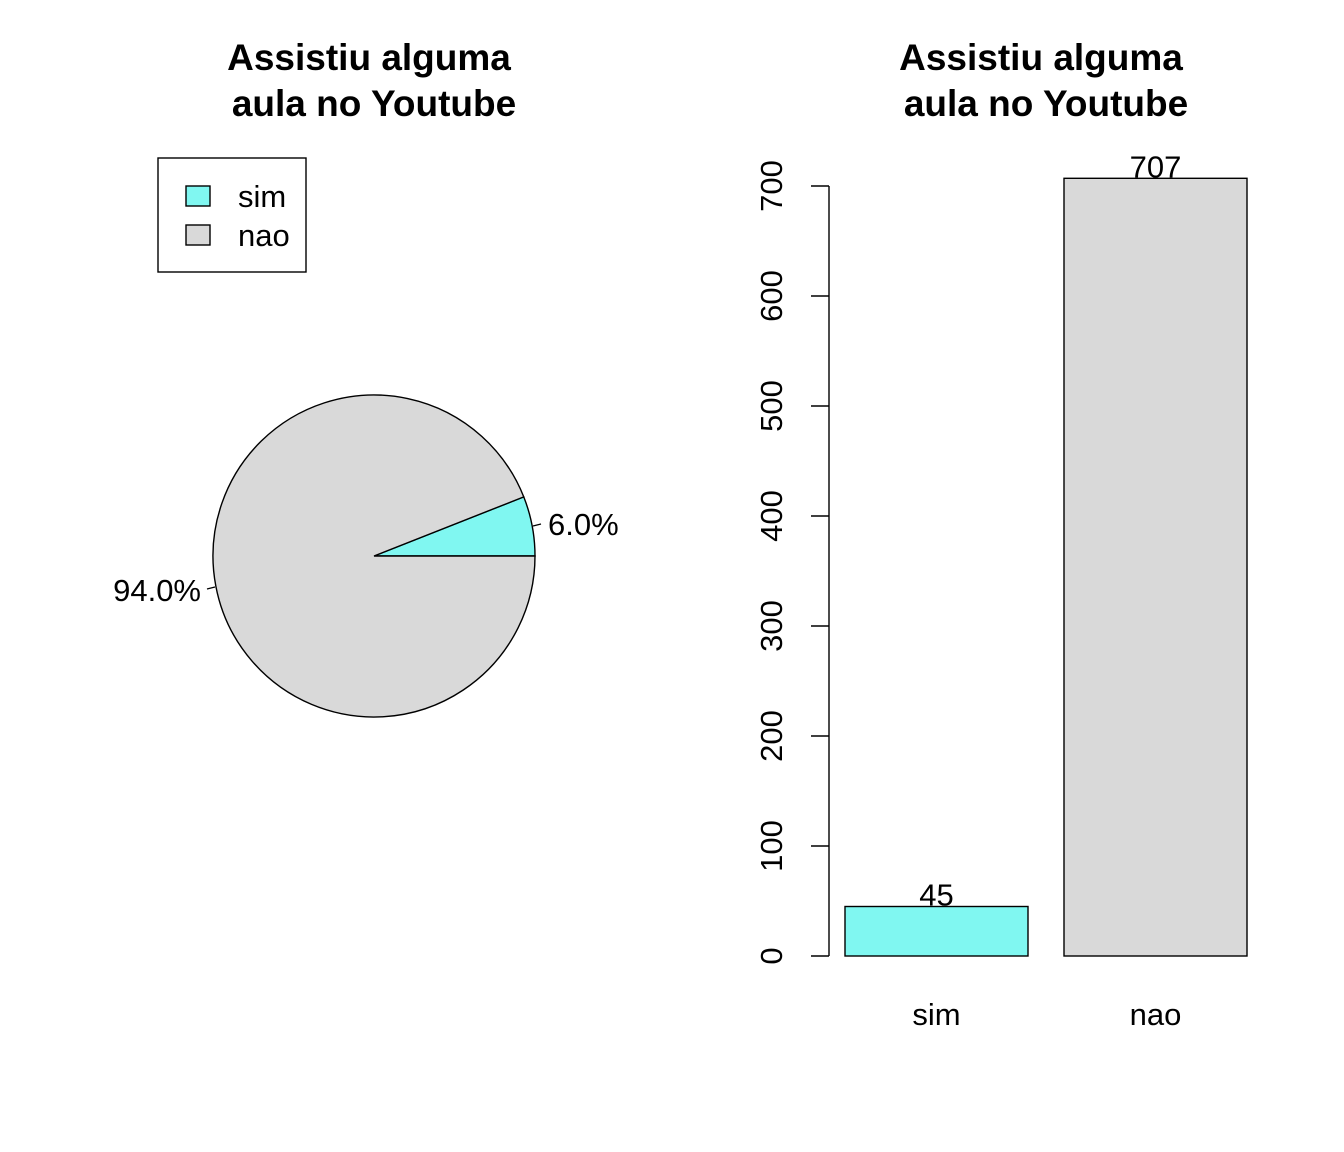 This screenshot has width=1344, height=1152. I want to click on y-tick-label-500: 500, so click(771, 406).